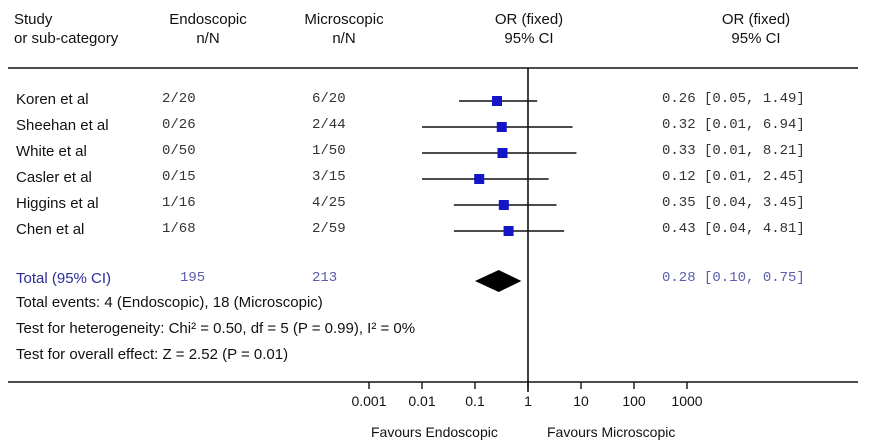 The width and height of the screenshot is (869, 446). What do you see at coordinates (62, 125) in the screenshot?
I see `study-name: Sheehan et al` at bounding box center [62, 125].